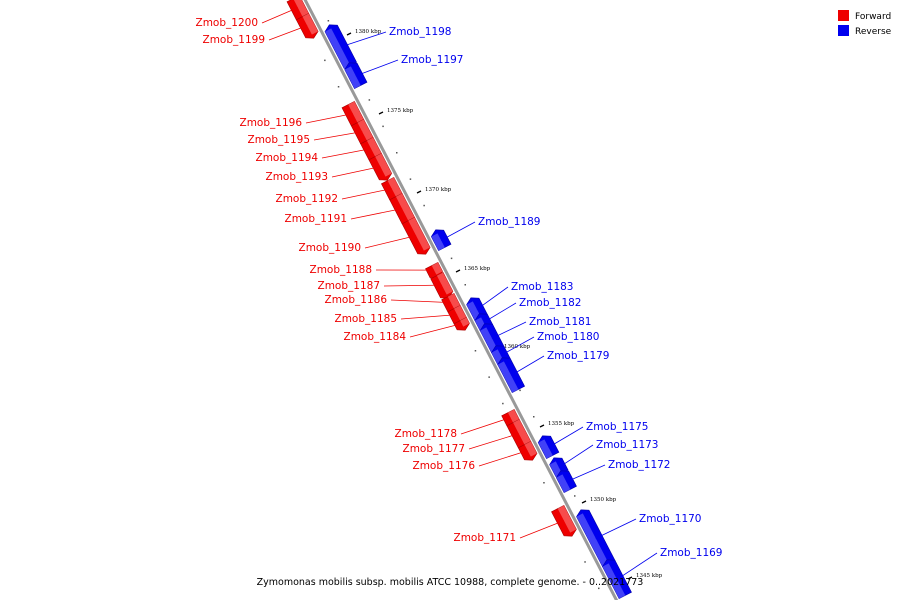 This screenshot has height=600, width=900. Describe the element at coordinates (477, 269) in the screenshot. I see `major-tick-label: 1365 kbp` at that location.